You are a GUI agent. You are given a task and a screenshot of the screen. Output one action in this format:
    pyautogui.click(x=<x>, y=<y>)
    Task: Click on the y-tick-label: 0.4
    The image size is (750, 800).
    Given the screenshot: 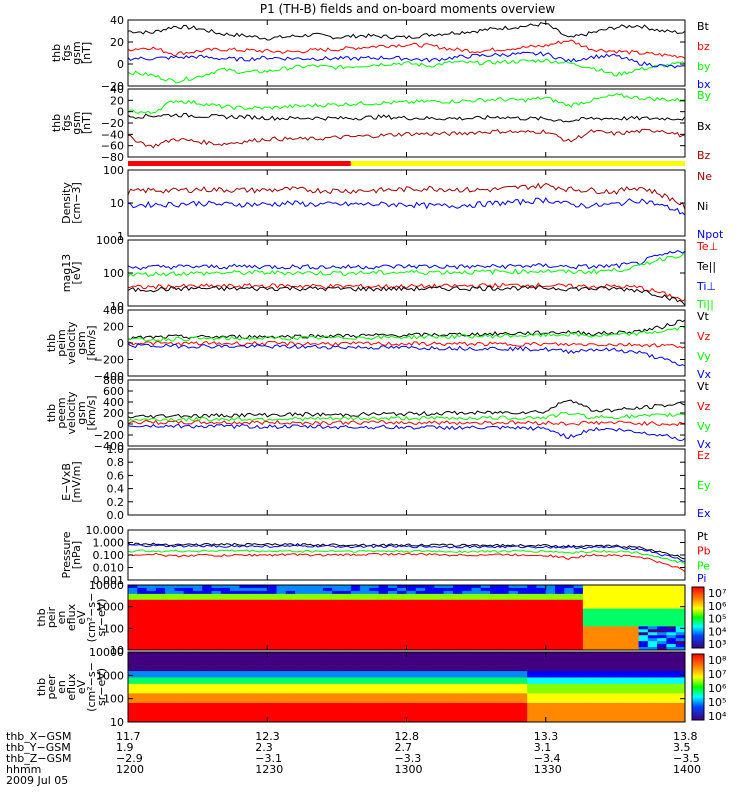 What is the action you would take?
    pyautogui.click(x=116, y=489)
    